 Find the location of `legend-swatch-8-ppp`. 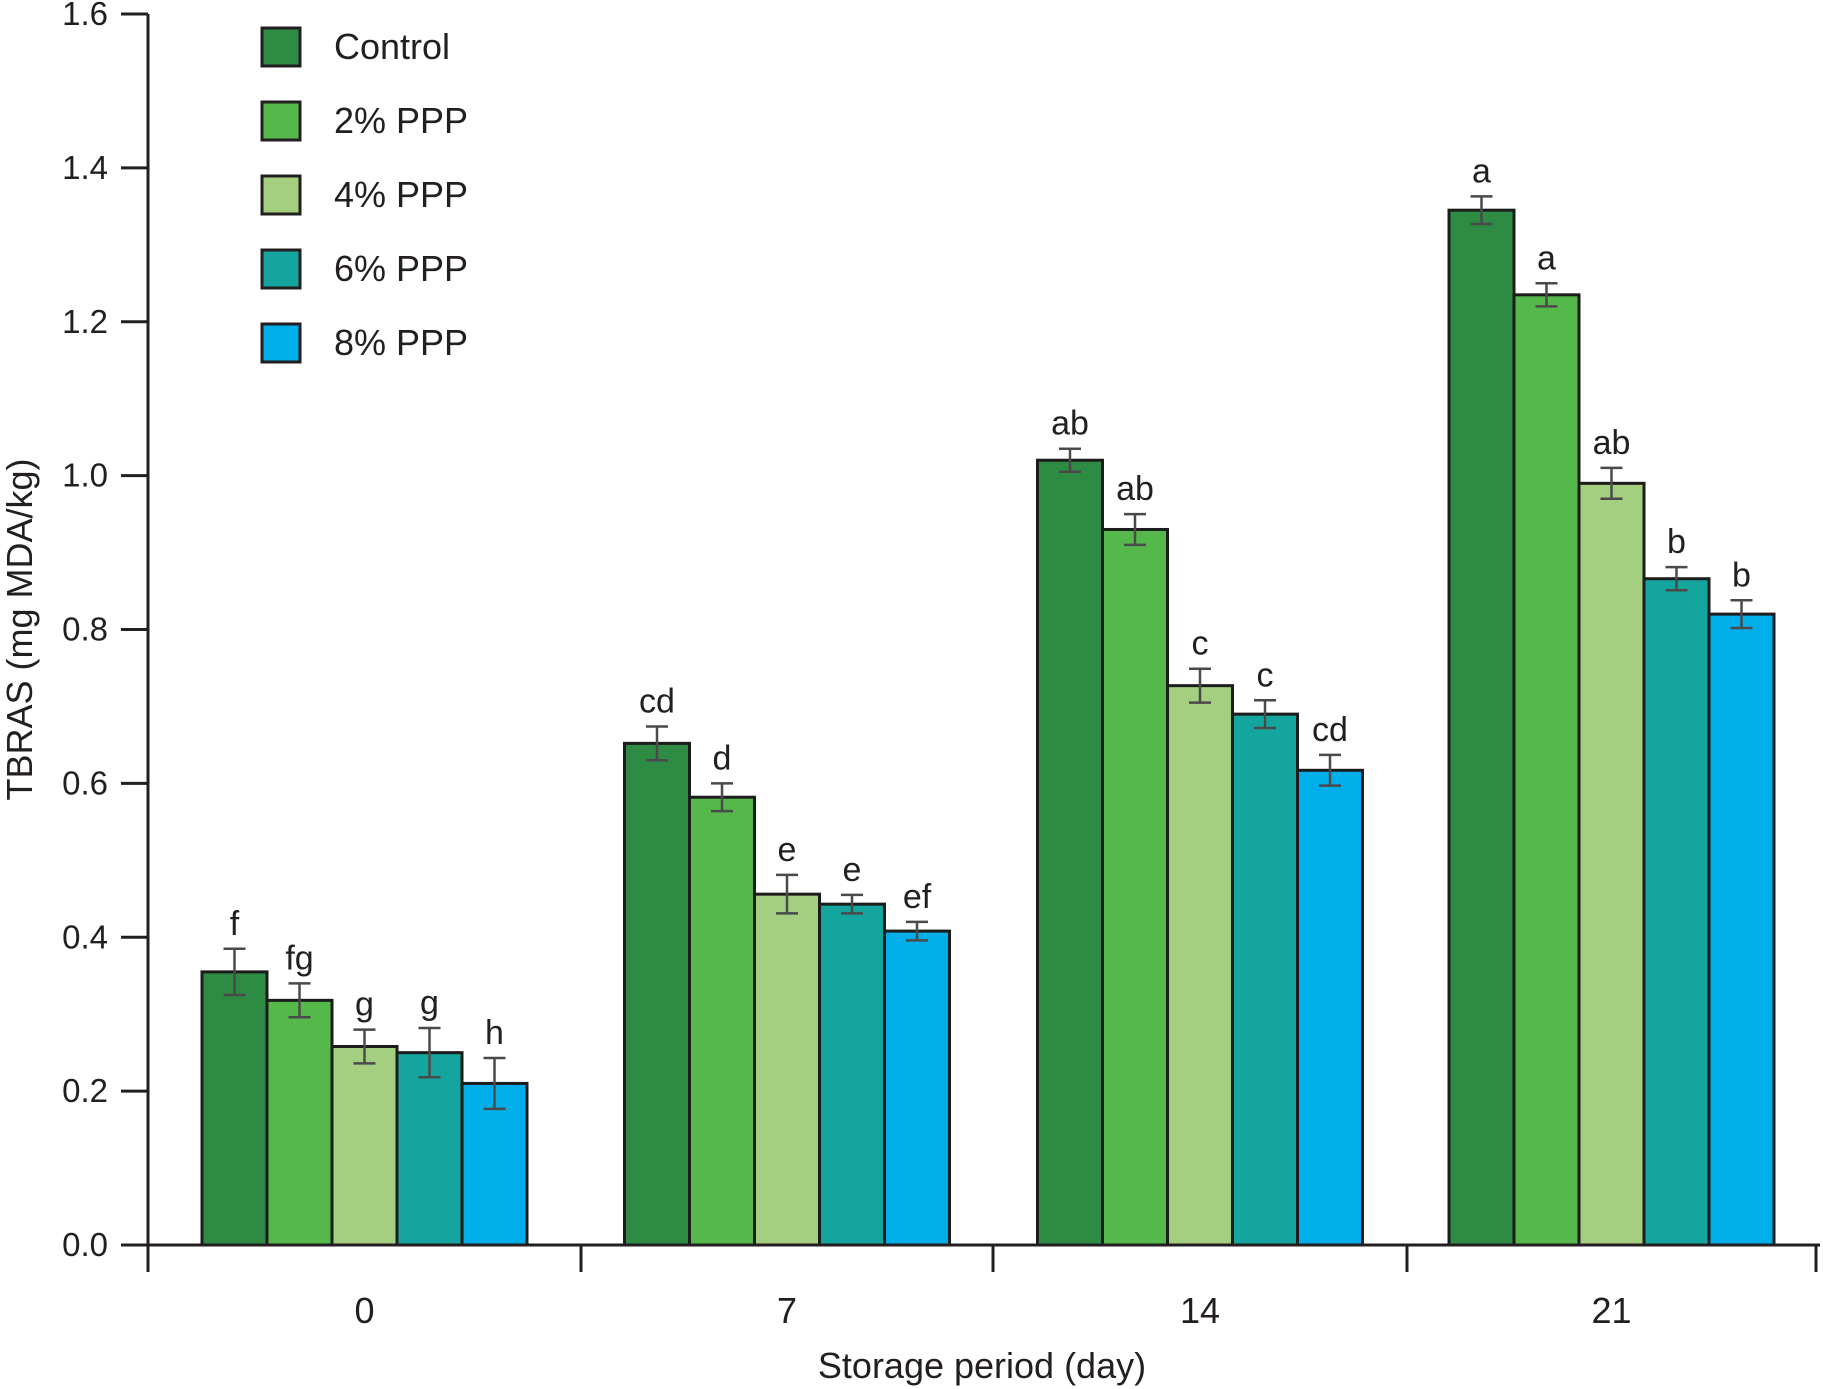

legend-swatch-8-ppp is located at coordinates (281, 343).